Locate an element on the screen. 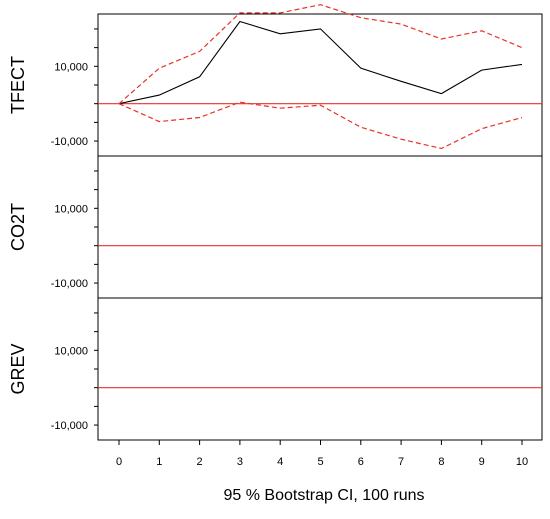 The width and height of the screenshot is (550, 519). x-tick-label: 5 is located at coordinates (320, 462).